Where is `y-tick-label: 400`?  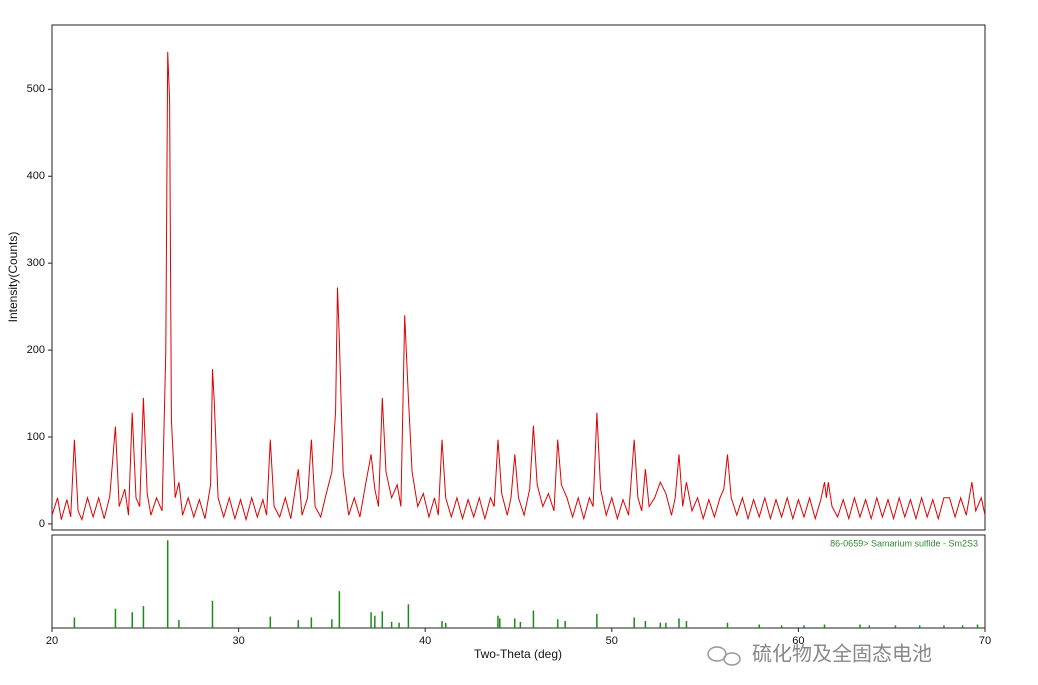 y-tick-label: 400 is located at coordinates (36, 176).